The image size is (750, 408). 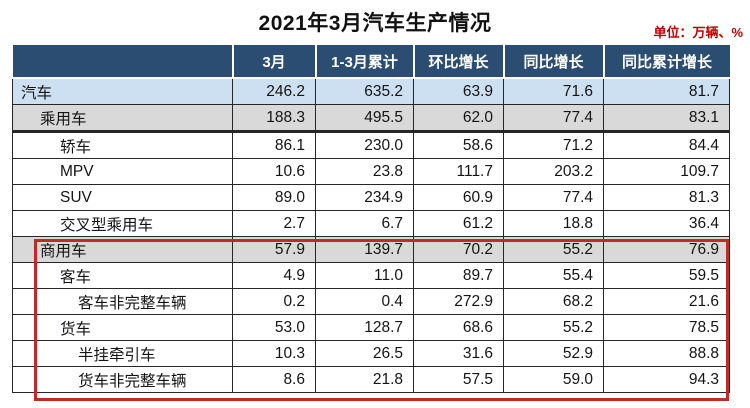 I want to click on value-cell: 63.9, so click(x=458, y=91).